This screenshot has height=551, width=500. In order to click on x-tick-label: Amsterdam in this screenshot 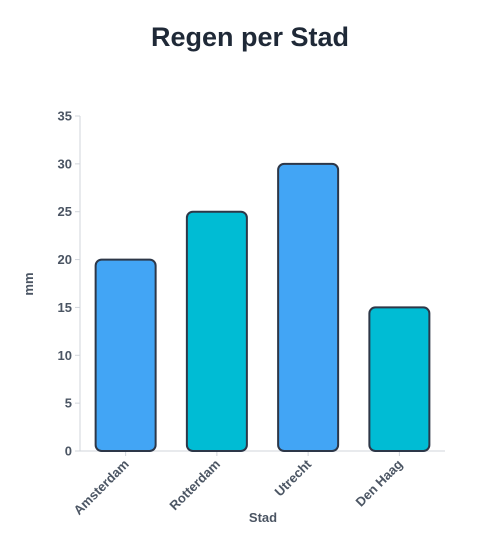, I will do `click(101, 487)`.